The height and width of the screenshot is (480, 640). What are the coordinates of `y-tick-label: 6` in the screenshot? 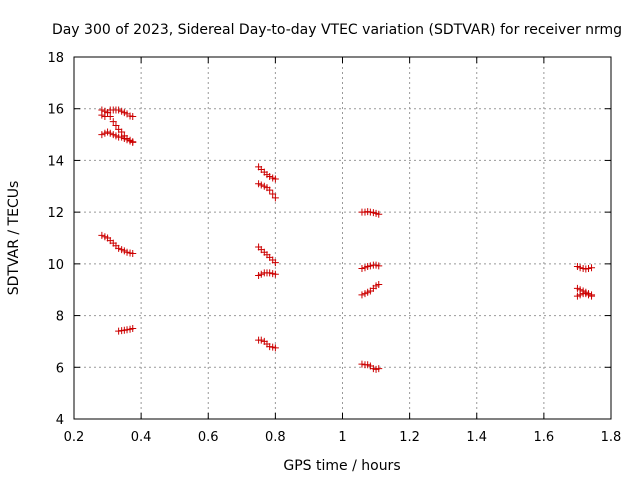 It's located at (60, 368).